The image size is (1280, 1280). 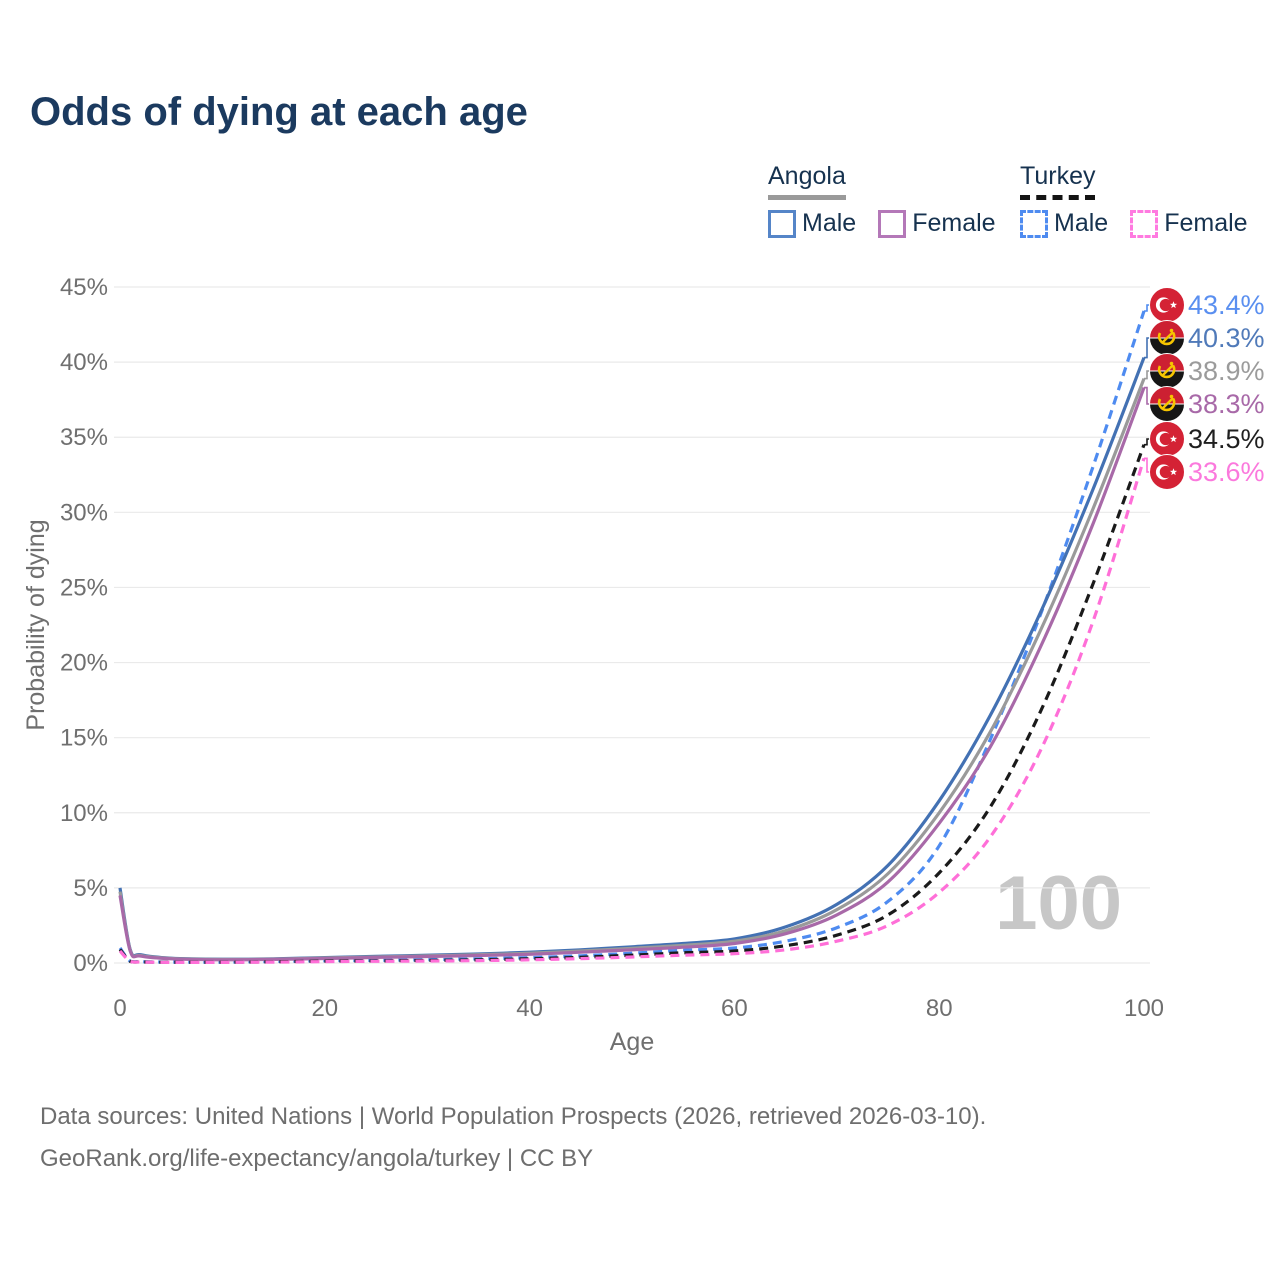 I want to click on label-connector-turkey-male, so click(x=1147, y=308).